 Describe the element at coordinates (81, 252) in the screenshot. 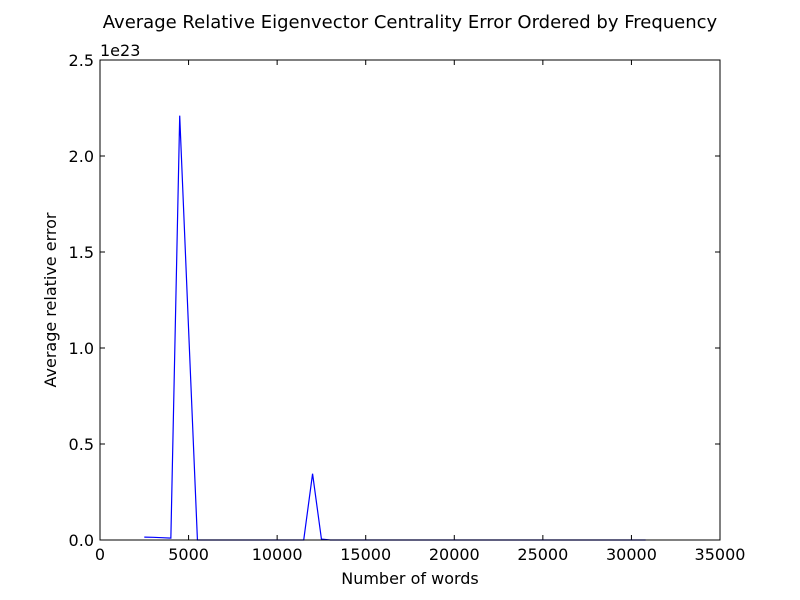

I see `y-tick-label: 1.5` at that location.